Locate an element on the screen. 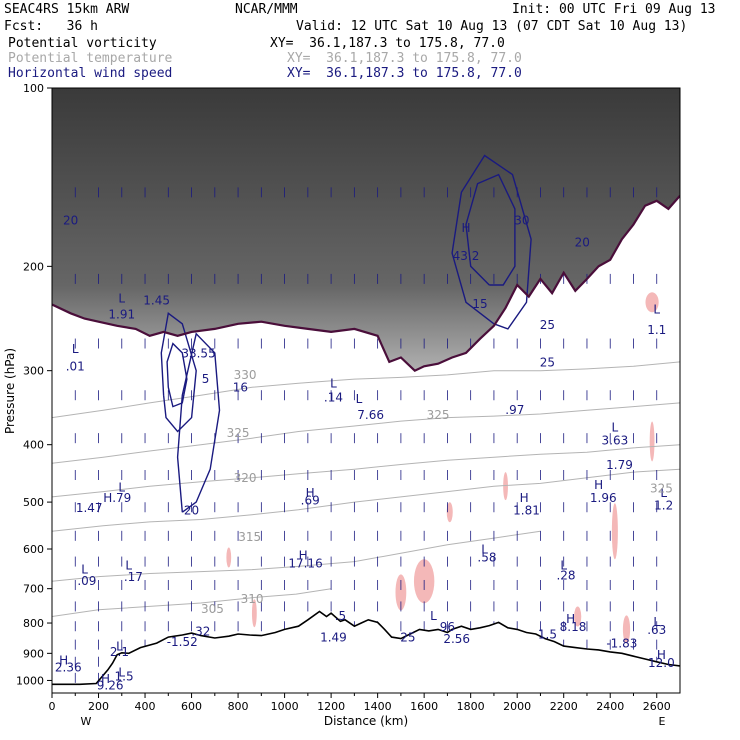 This screenshot has width=740, height=740. annotation-value: 1.5 is located at coordinates (124, 676).